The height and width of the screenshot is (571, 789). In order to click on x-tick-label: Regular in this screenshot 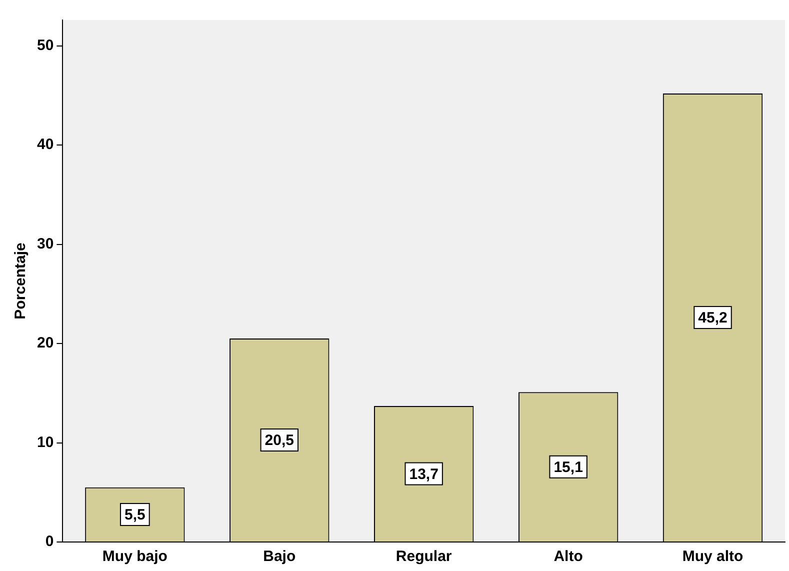, I will do `click(424, 557)`.